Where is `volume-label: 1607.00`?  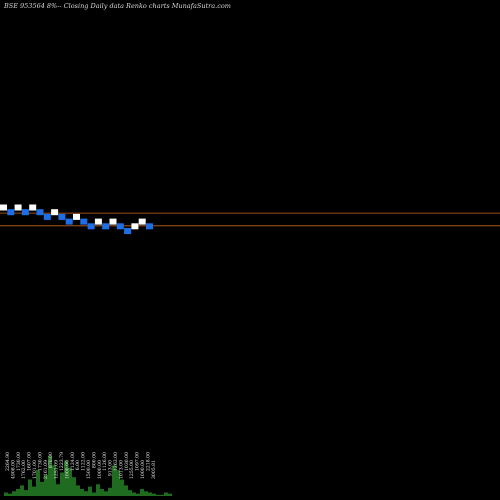 volume-label: 1607.00 is located at coordinates (30, 461).